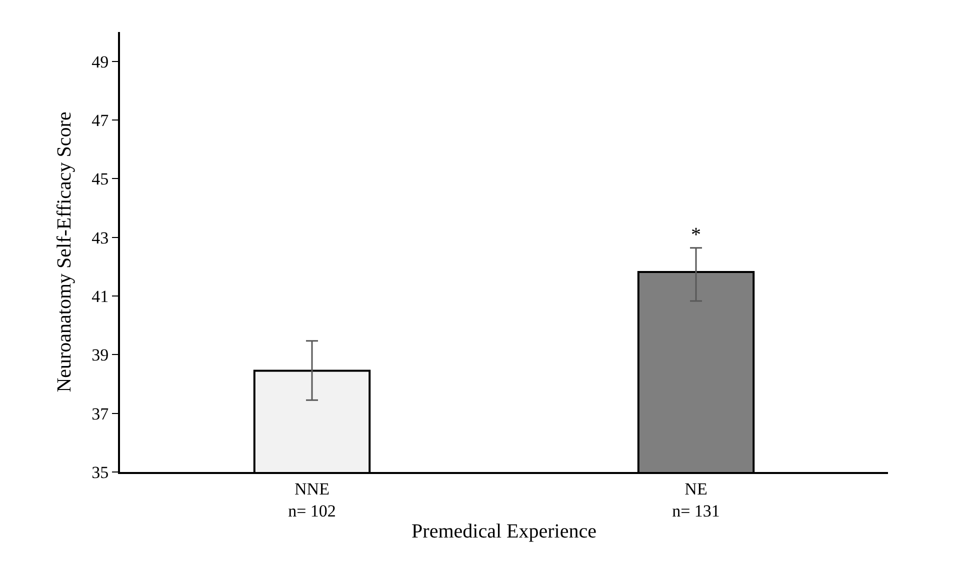 Image resolution: width=958 pixels, height=584 pixels. What do you see at coordinates (696, 235) in the screenshot?
I see `annotation: *` at bounding box center [696, 235].